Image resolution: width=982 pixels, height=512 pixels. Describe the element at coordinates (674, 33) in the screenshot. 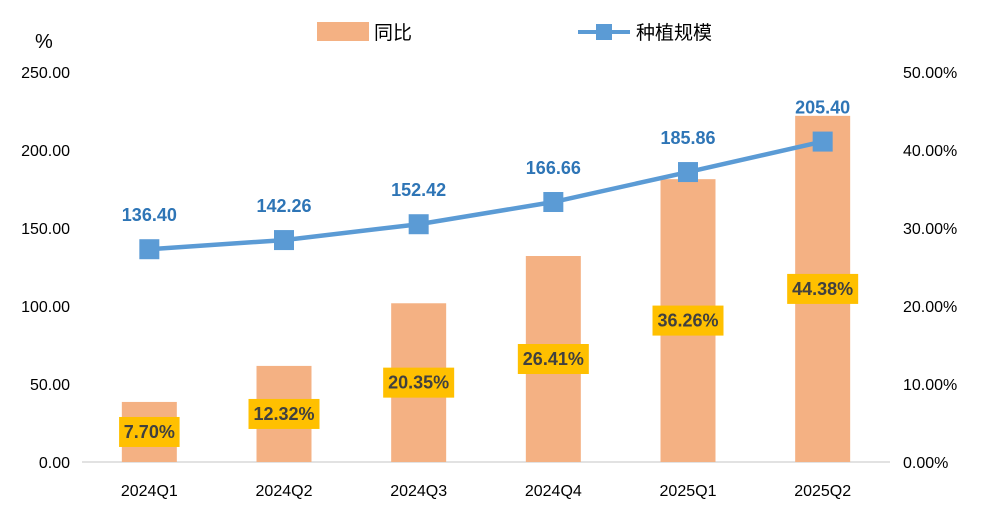

I see `legend-label-line: 种植规模` at that location.